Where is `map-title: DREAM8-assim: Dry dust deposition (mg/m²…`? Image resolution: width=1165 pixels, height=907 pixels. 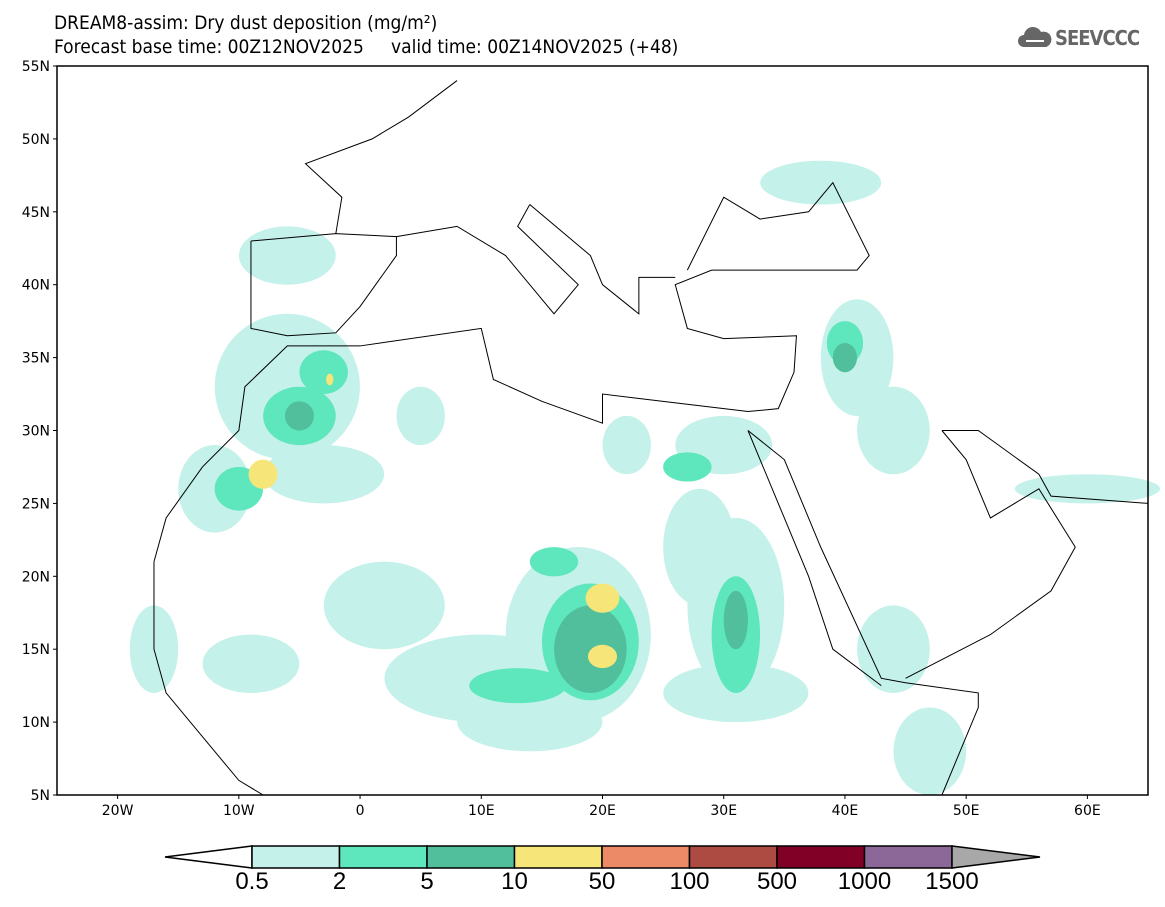 map-title: DREAM8-assim: Dry dust deposition (mg/m²… is located at coordinates (246, 23).